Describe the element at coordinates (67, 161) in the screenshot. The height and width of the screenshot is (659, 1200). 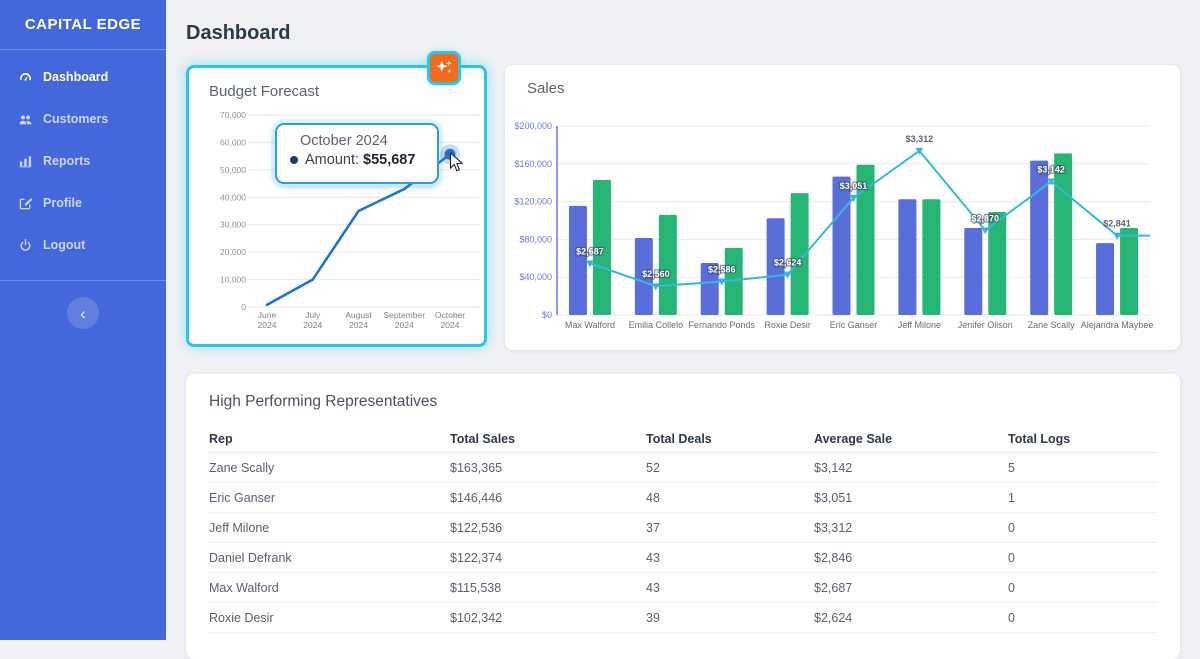
I see `sidebar-item-label: Reports` at that location.